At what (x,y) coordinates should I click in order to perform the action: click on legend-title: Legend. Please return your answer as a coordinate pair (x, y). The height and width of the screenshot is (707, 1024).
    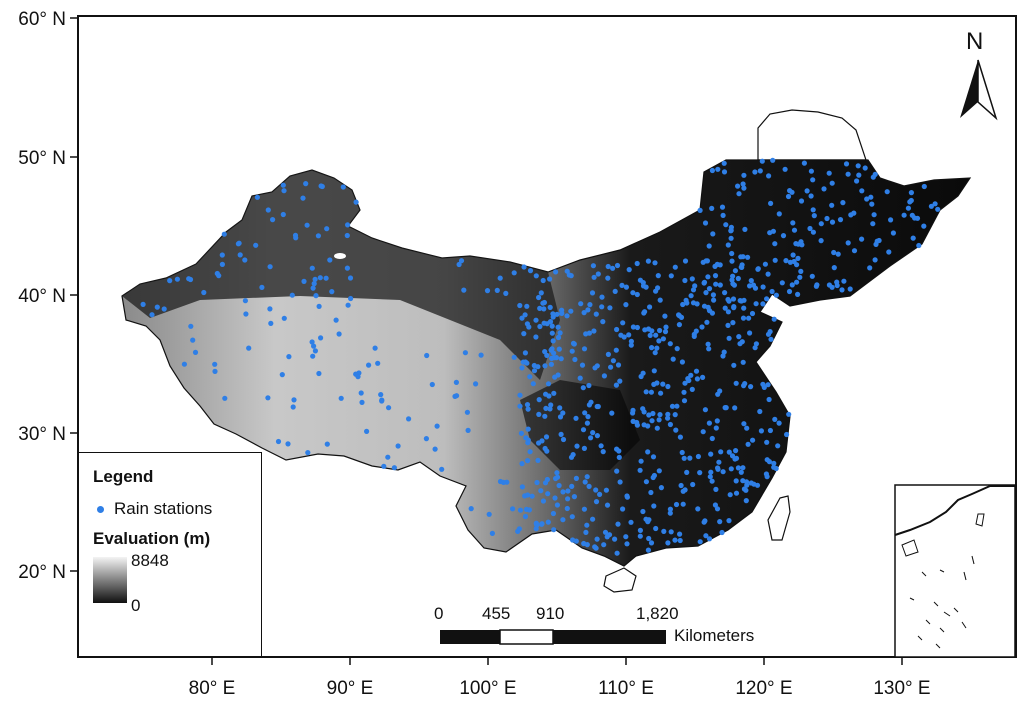
    Looking at the image, I should click on (123, 476).